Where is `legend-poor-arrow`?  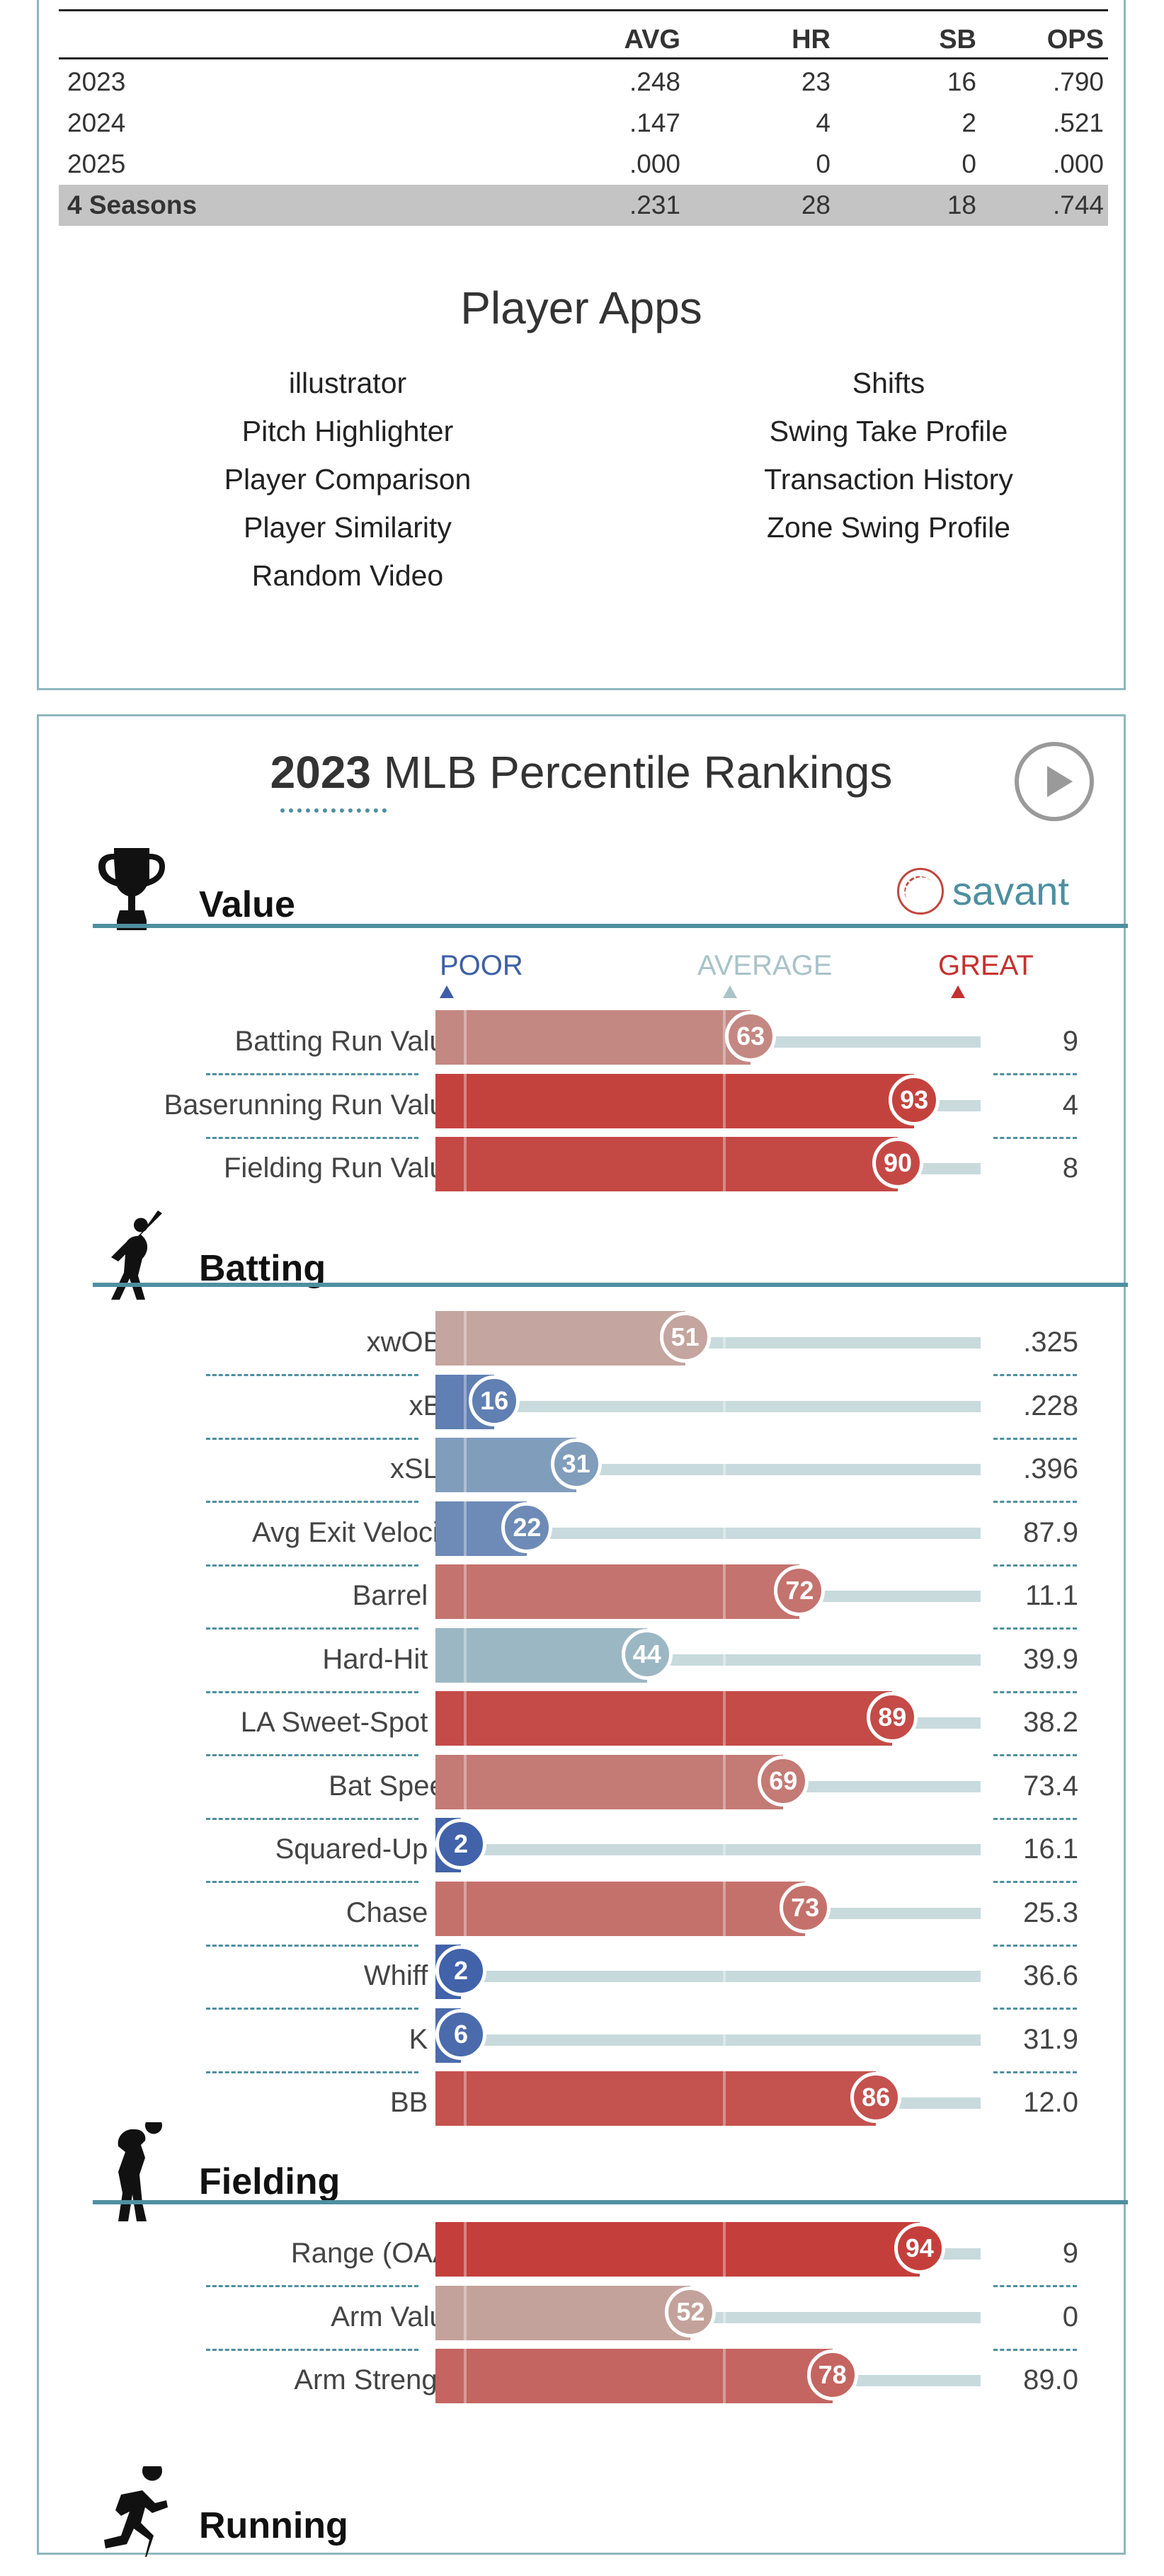
legend-poor-arrow is located at coordinates (447, 991).